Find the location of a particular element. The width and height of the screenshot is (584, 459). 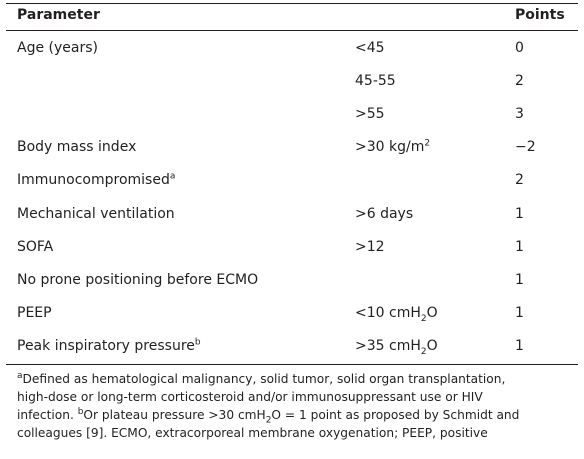

cell-value: >30 kg/m2 is located at coordinates (392, 147).